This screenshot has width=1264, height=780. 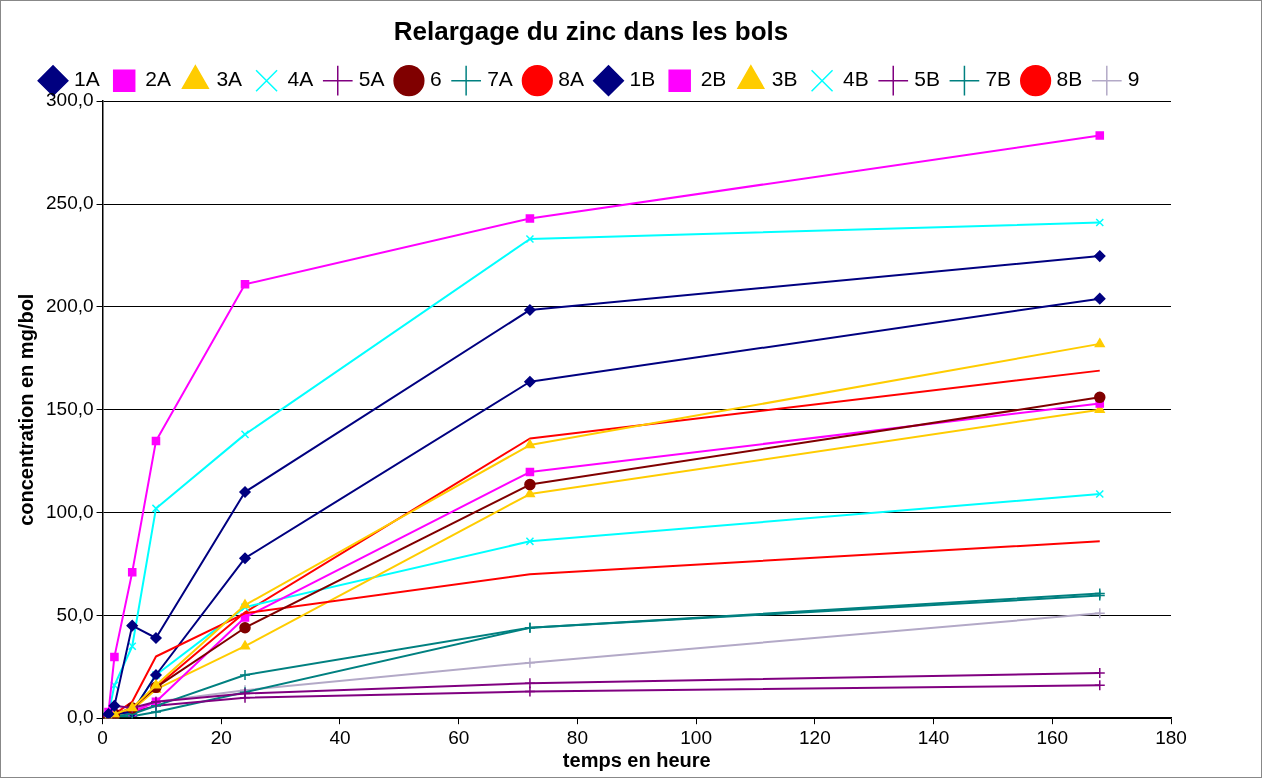 What do you see at coordinates (591, 30) in the screenshot?
I see `chart-title: Relargage du zinc dans les bols` at bounding box center [591, 30].